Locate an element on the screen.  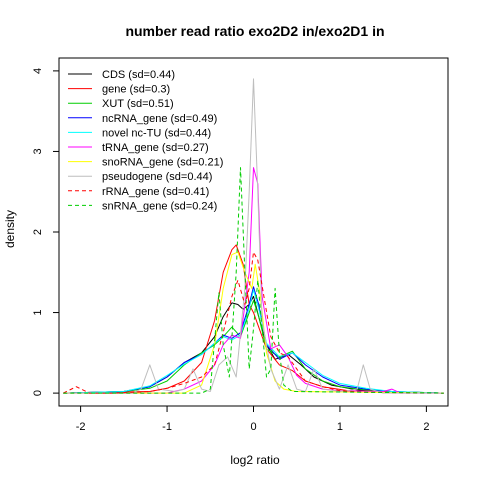
x-axis-label: log2 ratio is located at coordinates (255, 460).